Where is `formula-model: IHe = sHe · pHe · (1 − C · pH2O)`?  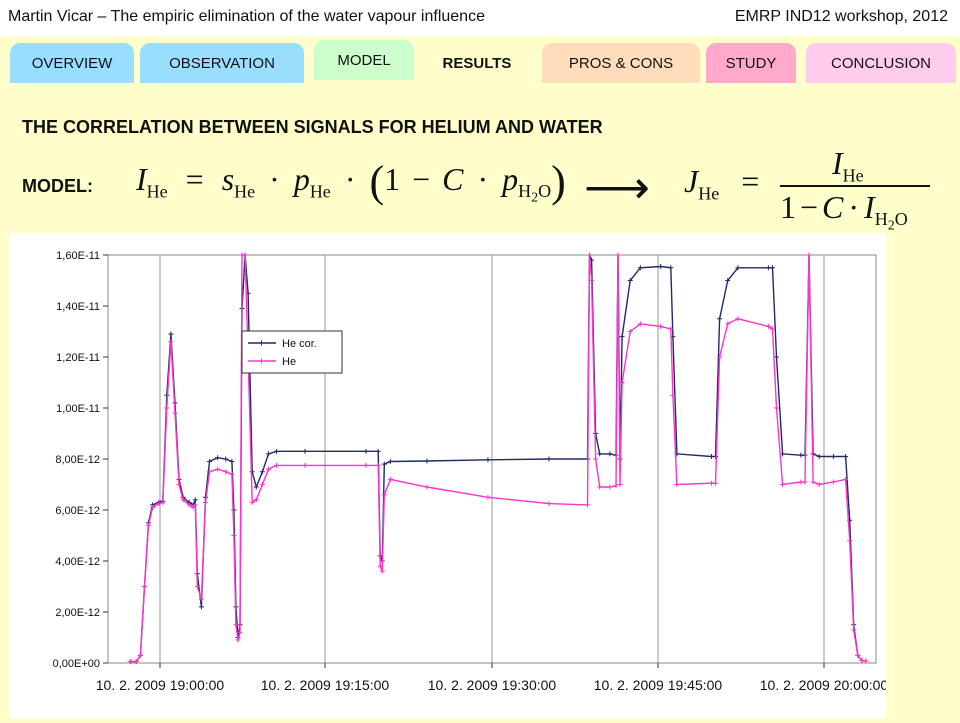
formula-model: IHe = sHe · pHe · (1 − C · pH2O) is located at coordinates (351, 181).